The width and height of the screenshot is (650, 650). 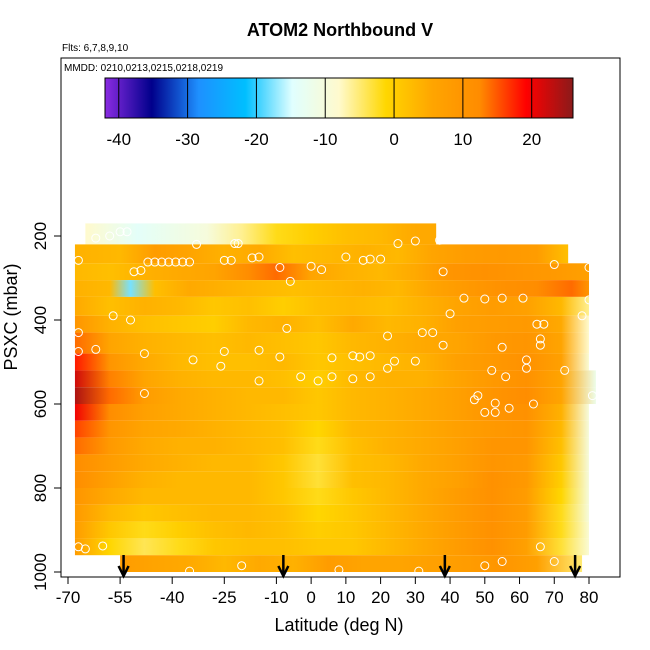 What do you see at coordinates (95, 48) in the screenshot?
I see `flights-note: Flts: 6,7,8,9,10` at bounding box center [95, 48].